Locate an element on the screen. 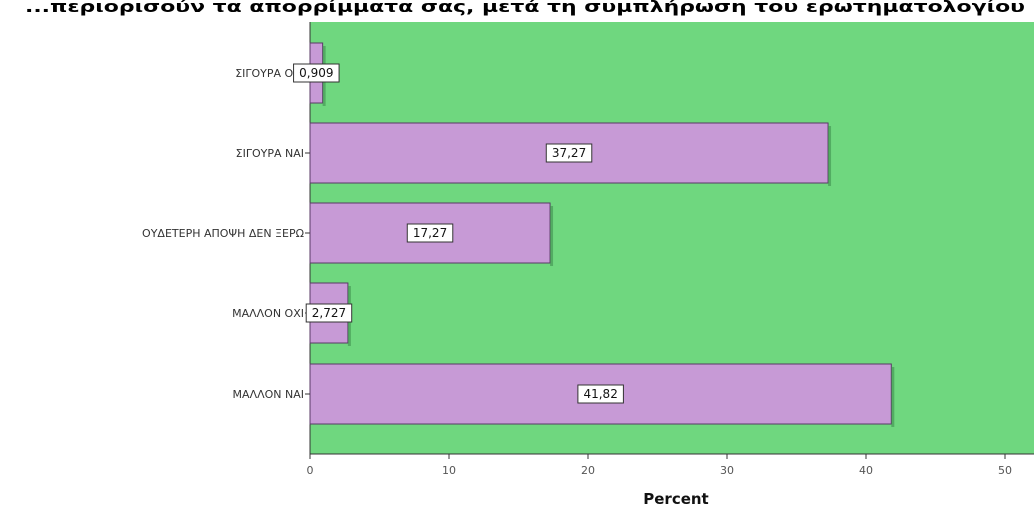  x-tick-label: 50 is located at coordinates (1005, 470).